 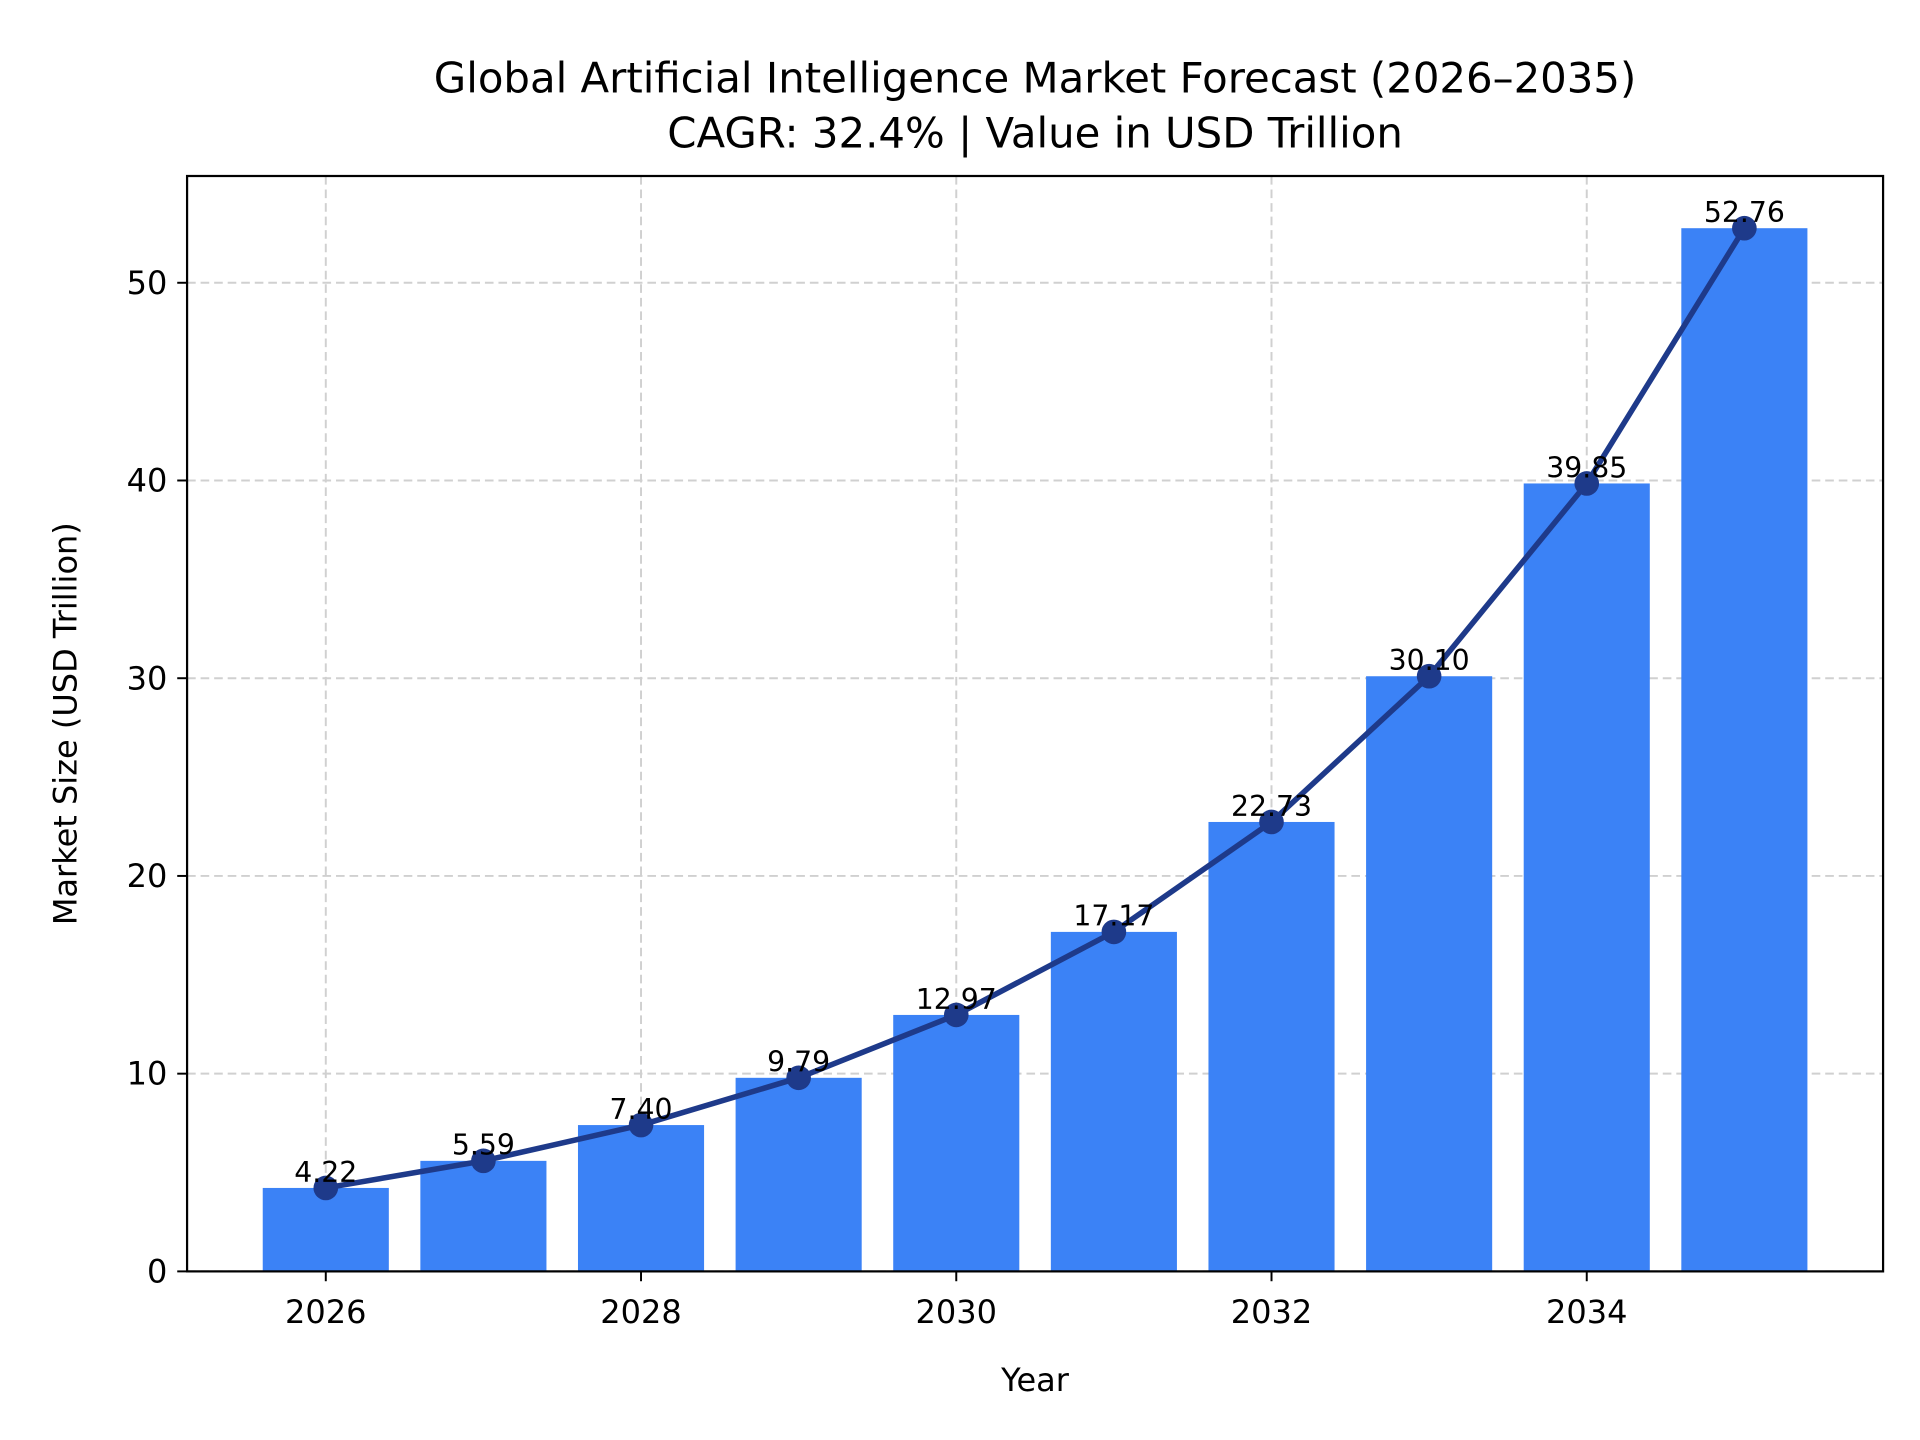 I want to click on data-label-2026: 4.22, so click(x=325, y=1172).